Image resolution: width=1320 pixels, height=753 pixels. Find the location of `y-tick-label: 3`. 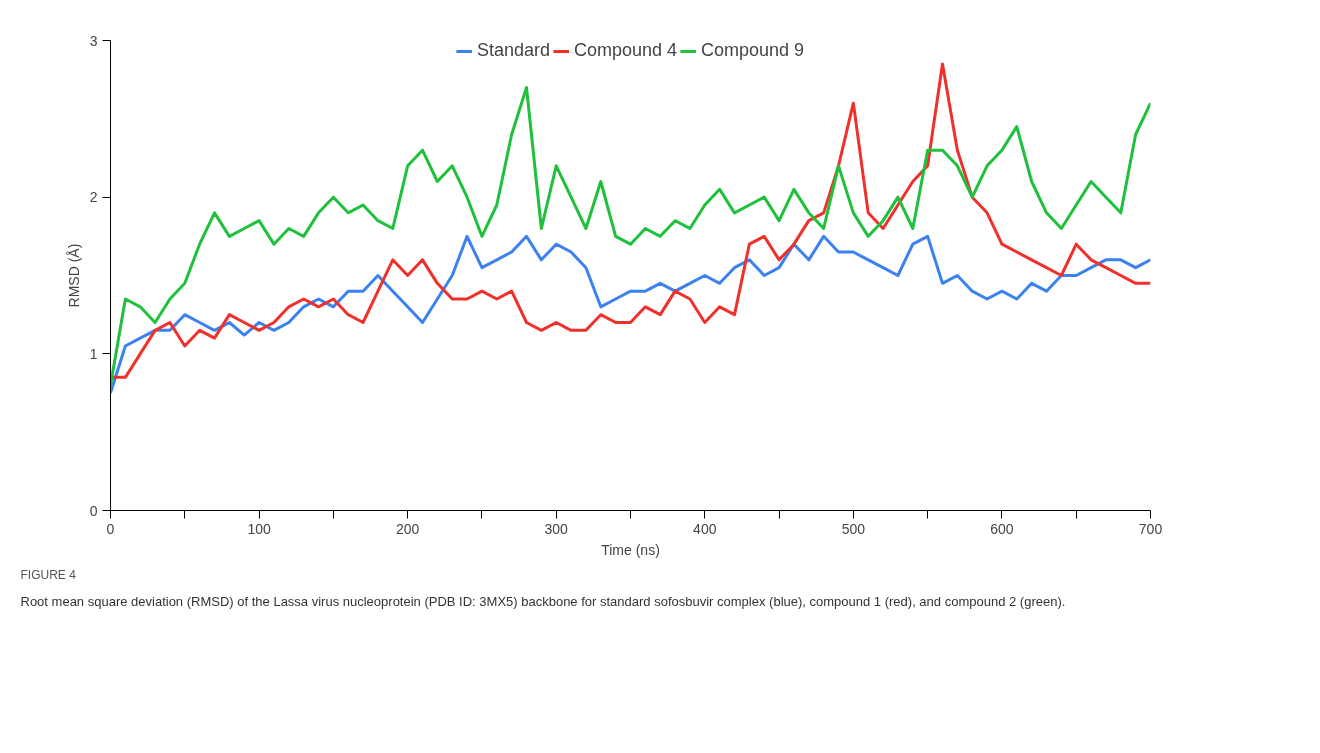

y-tick-label: 3 is located at coordinates (93, 40).